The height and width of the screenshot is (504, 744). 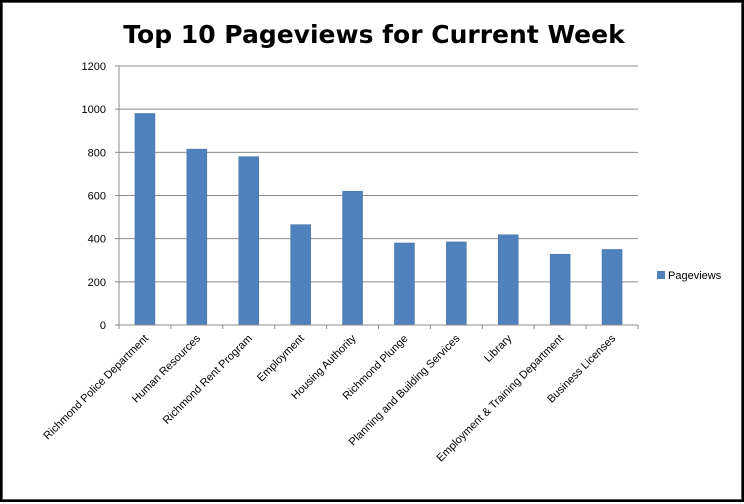 What do you see at coordinates (94, 67) in the screenshot?
I see `y-tick-label: 1200` at bounding box center [94, 67].